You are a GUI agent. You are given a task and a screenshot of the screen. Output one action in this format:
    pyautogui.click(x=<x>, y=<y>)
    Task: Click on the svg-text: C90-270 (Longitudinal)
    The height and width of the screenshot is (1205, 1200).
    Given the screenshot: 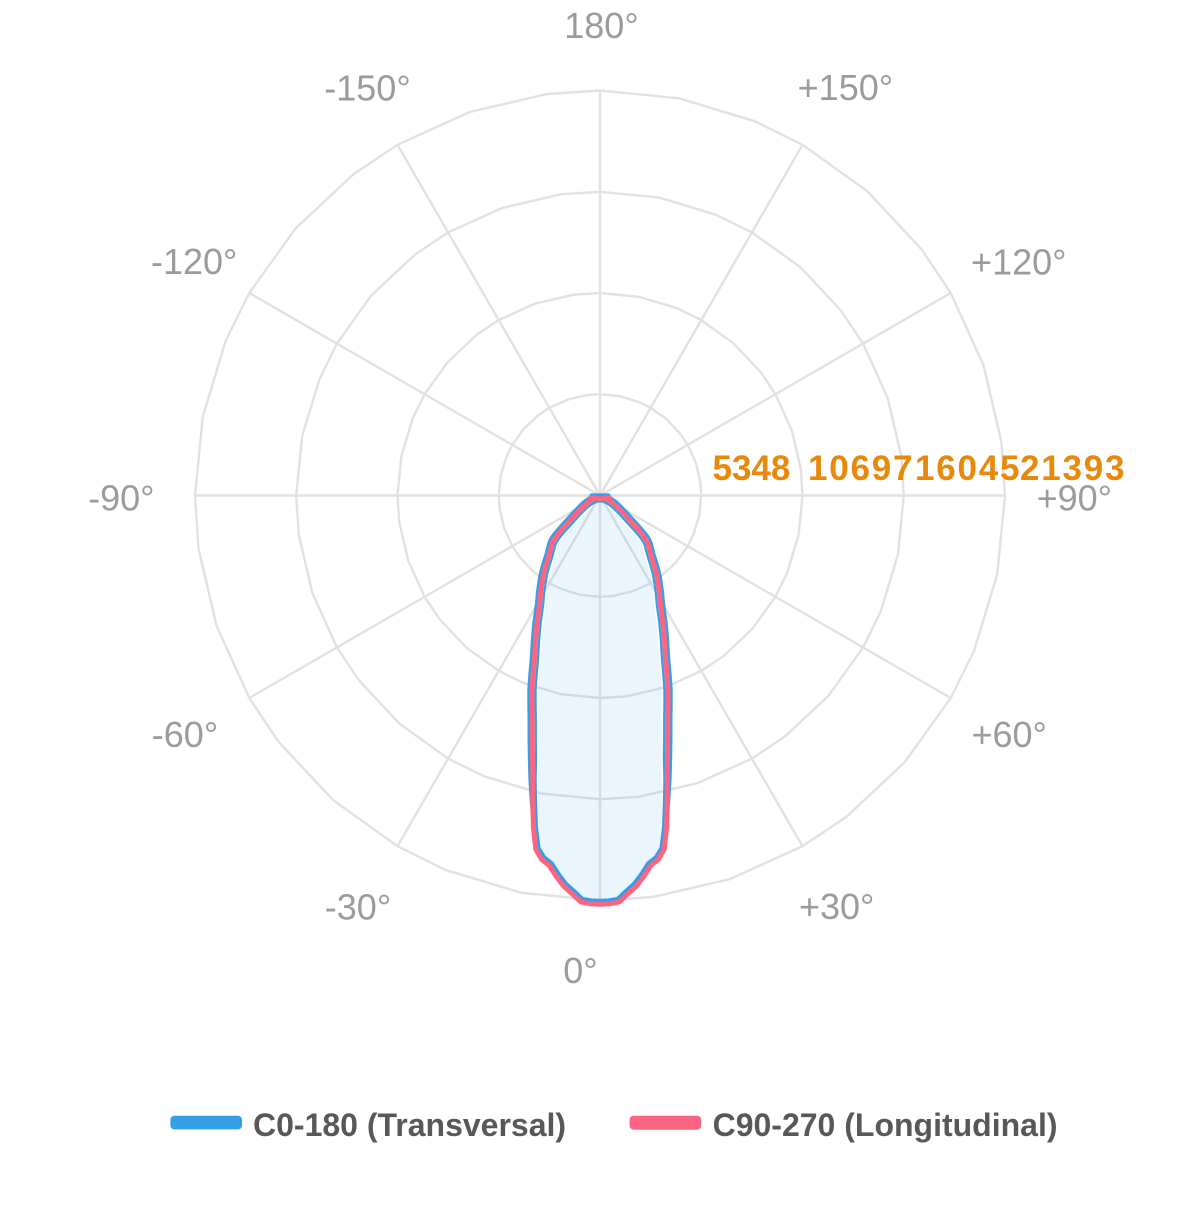 What is the action you would take?
    pyautogui.click(x=885, y=1125)
    